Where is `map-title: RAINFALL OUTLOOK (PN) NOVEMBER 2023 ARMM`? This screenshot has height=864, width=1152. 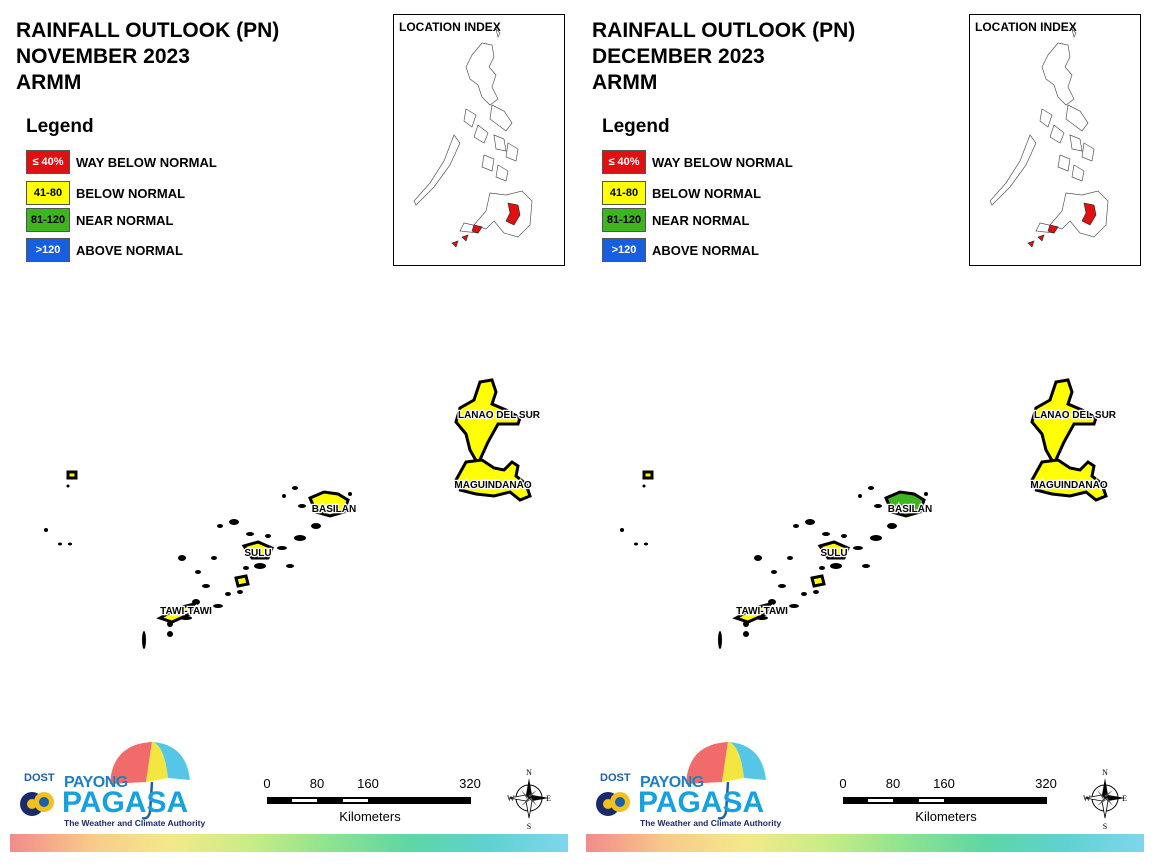 map-title: RAINFALL OUTLOOK (PN) NOVEMBER 2023 ARMM is located at coordinates (147, 57).